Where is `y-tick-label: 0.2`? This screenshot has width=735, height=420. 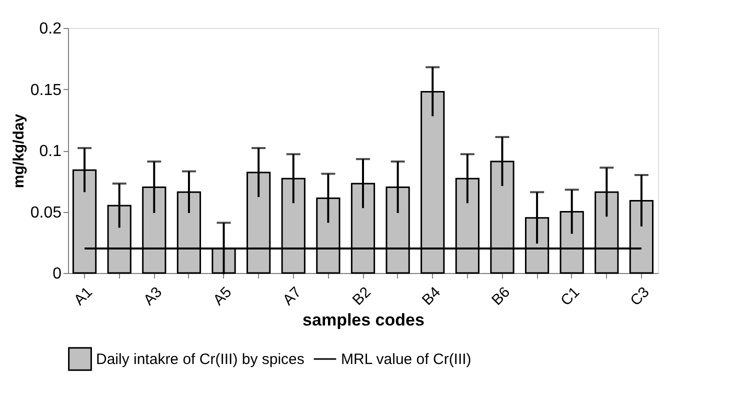
y-tick-label: 0.2 is located at coordinates (50, 29).